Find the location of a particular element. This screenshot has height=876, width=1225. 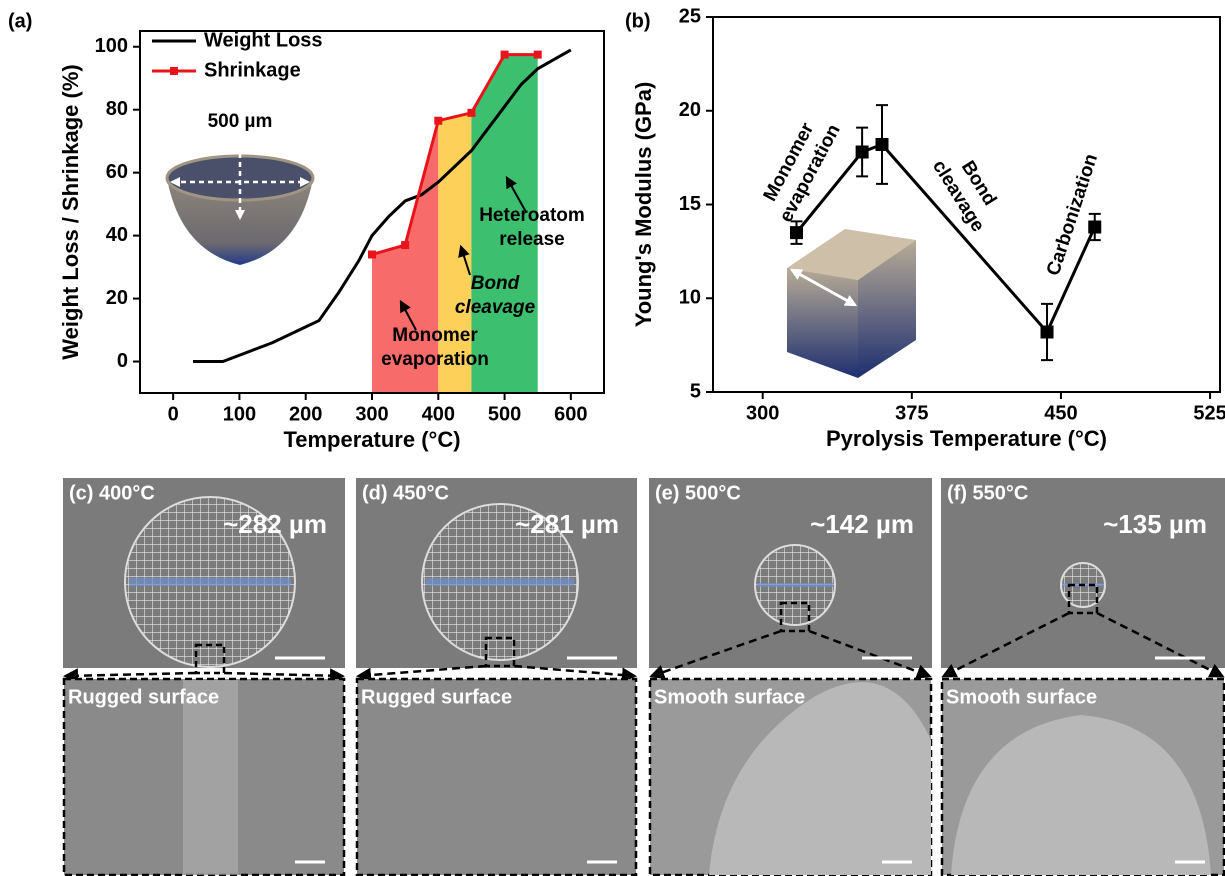

y-tick-label: 40 is located at coordinates (117, 235).